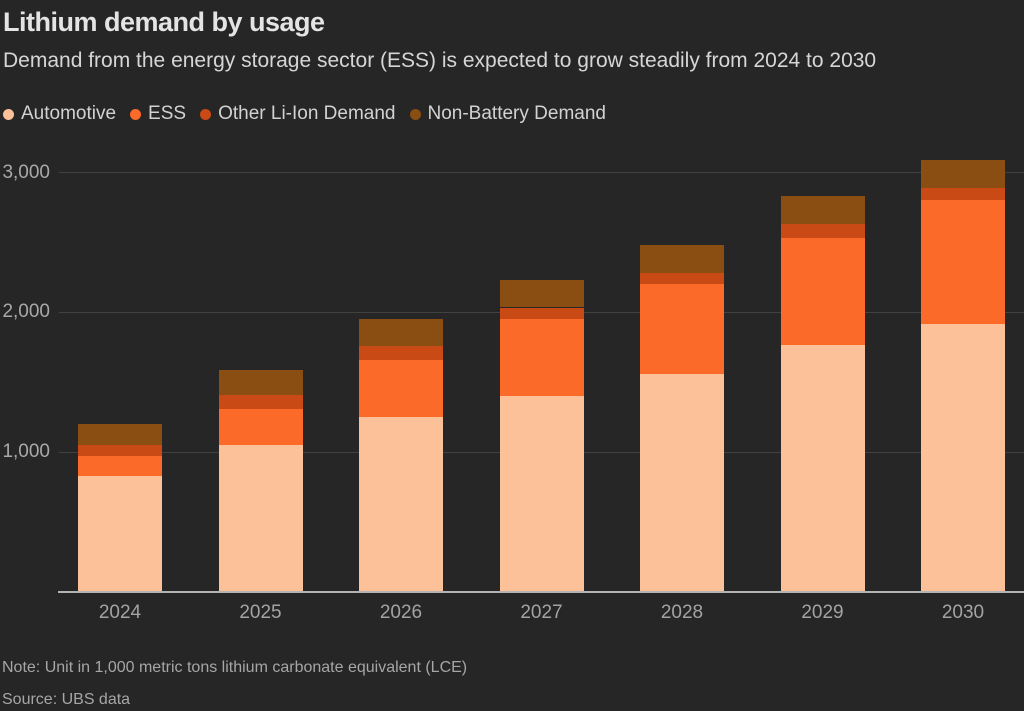 The image size is (1024, 711). What do you see at coordinates (822, 612) in the screenshot?
I see `x-tick-label: 2029` at bounding box center [822, 612].